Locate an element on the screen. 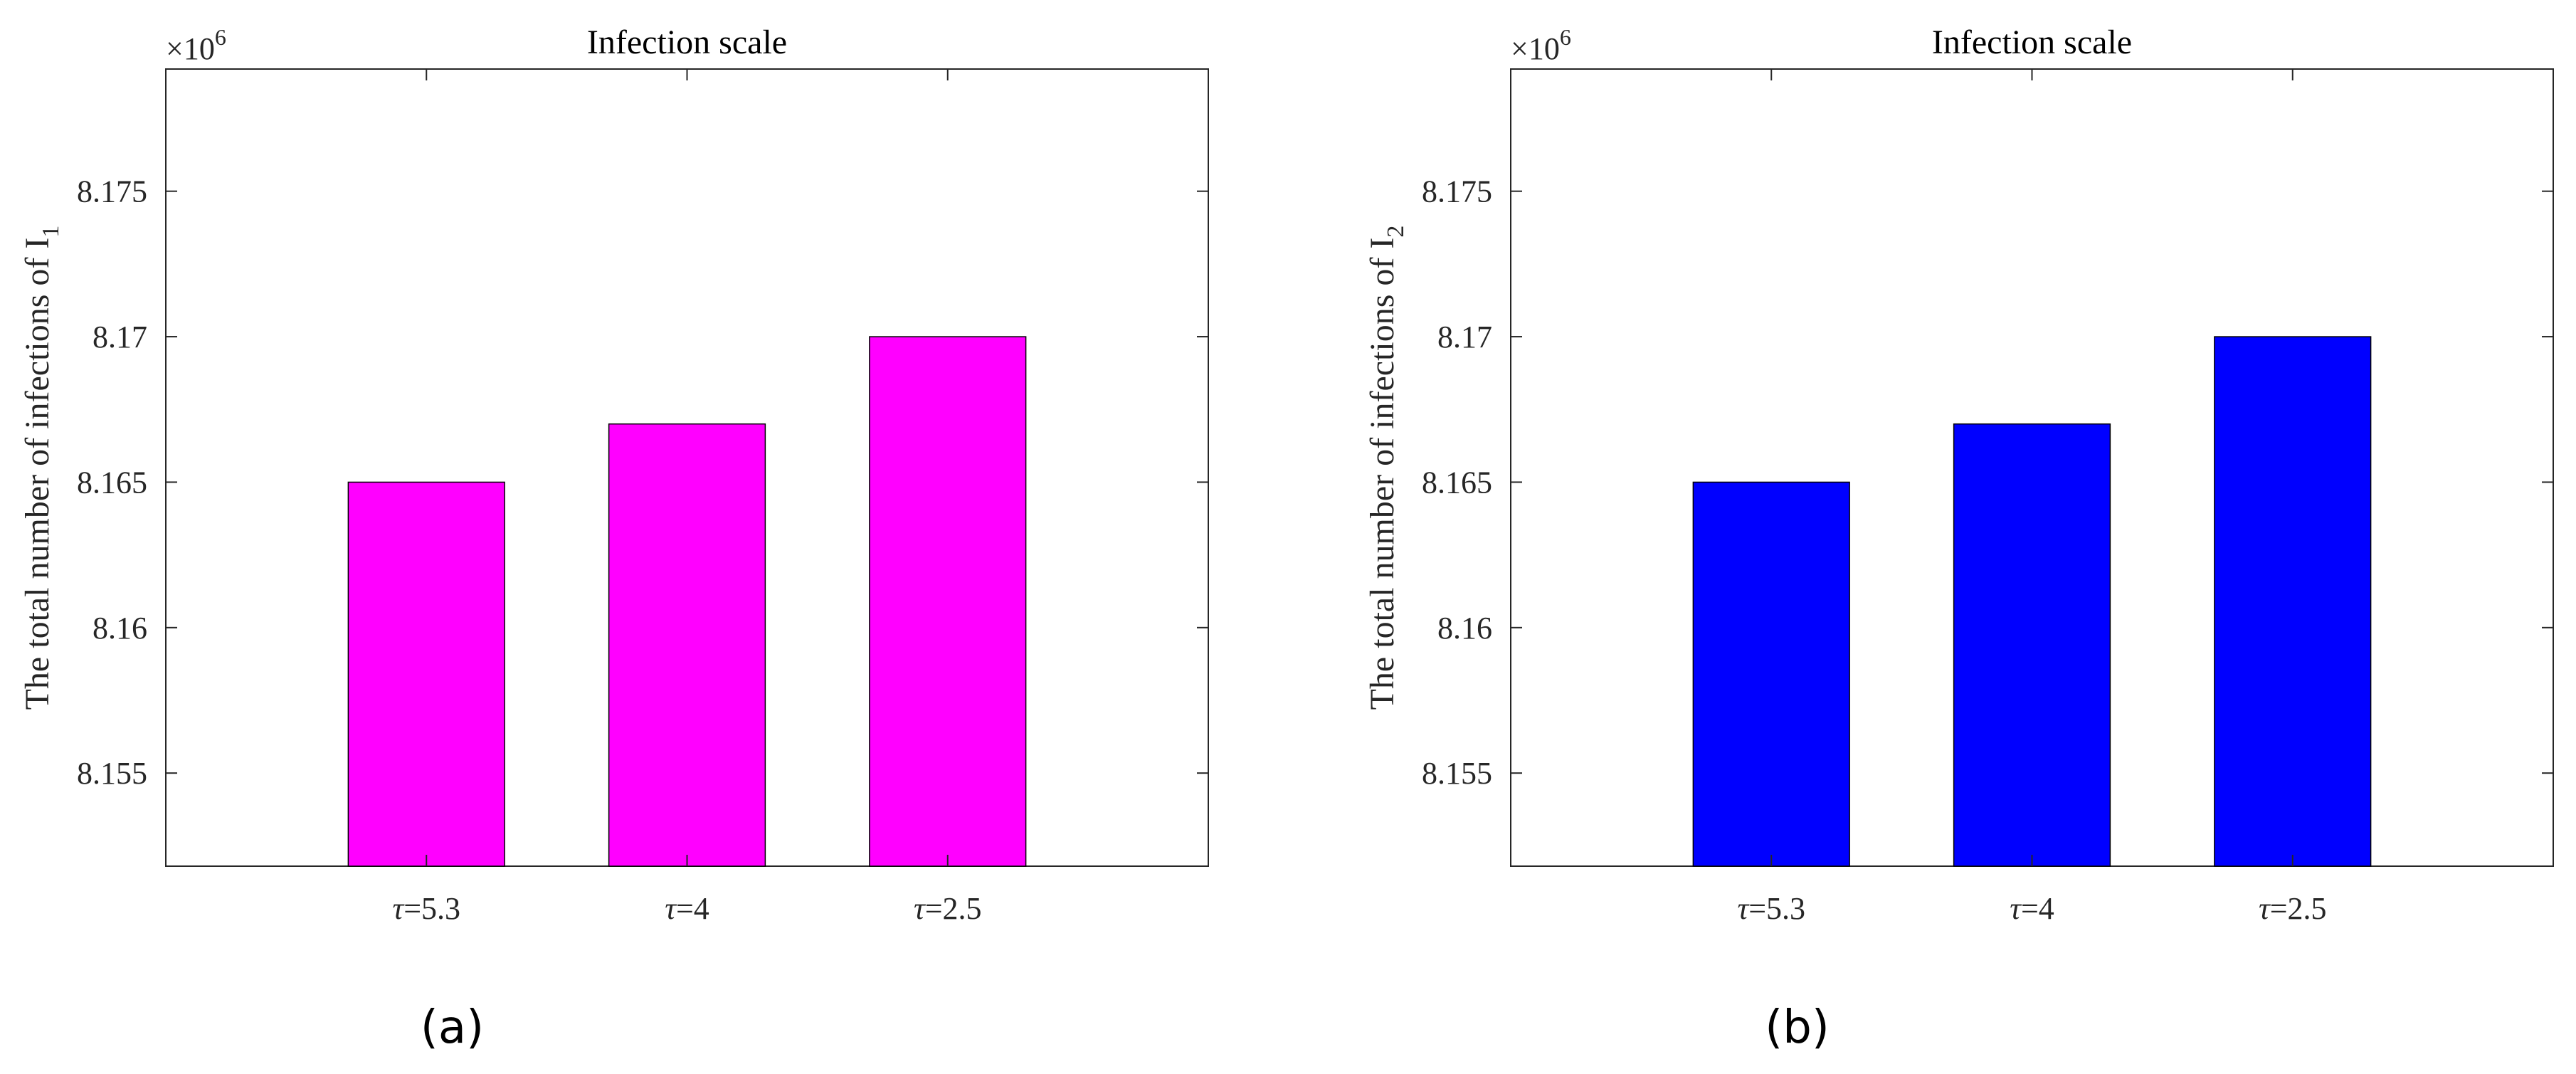  y-multiplier-b: ×10⁶ is located at coordinates (1541, 45).